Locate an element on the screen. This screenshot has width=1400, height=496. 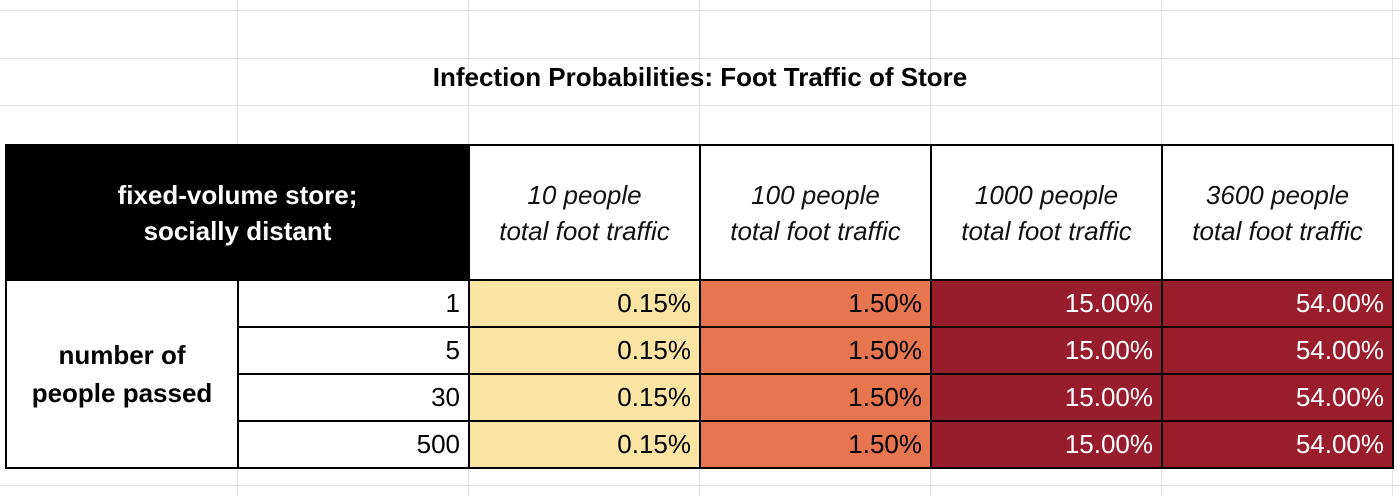
column-header-100: 100 people total foot traffic is located at coordinates (815, 212).